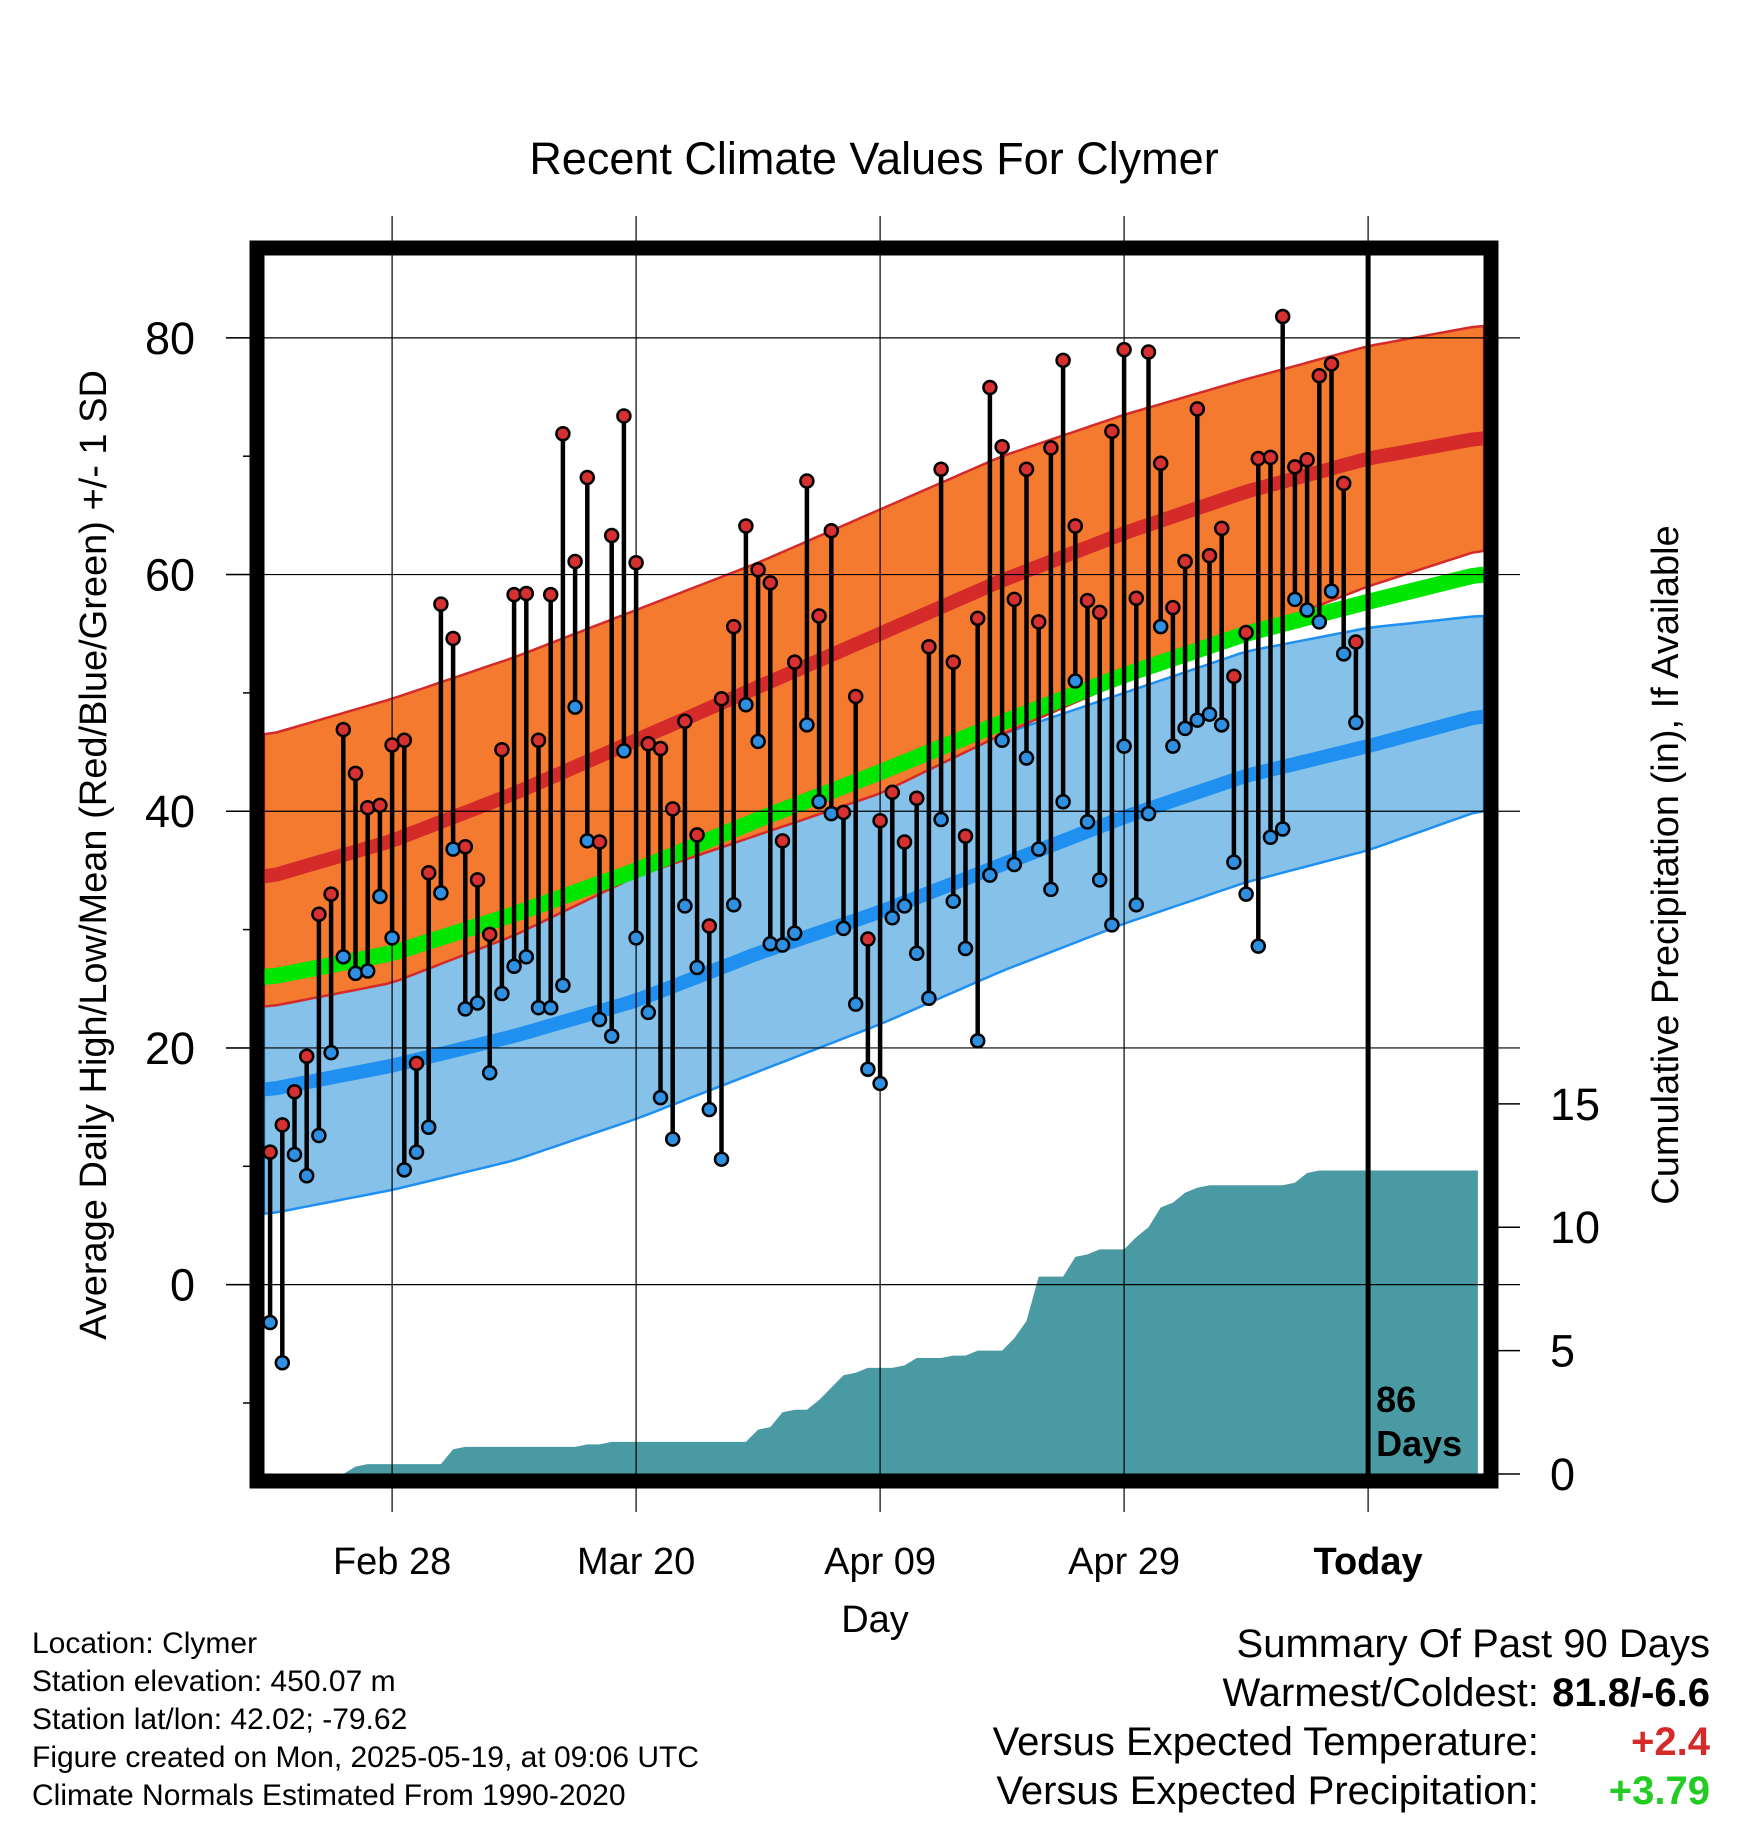  I want to click on summary-temp-row: Versus Expected Temperature: +2.4, so click(1351, 1742).